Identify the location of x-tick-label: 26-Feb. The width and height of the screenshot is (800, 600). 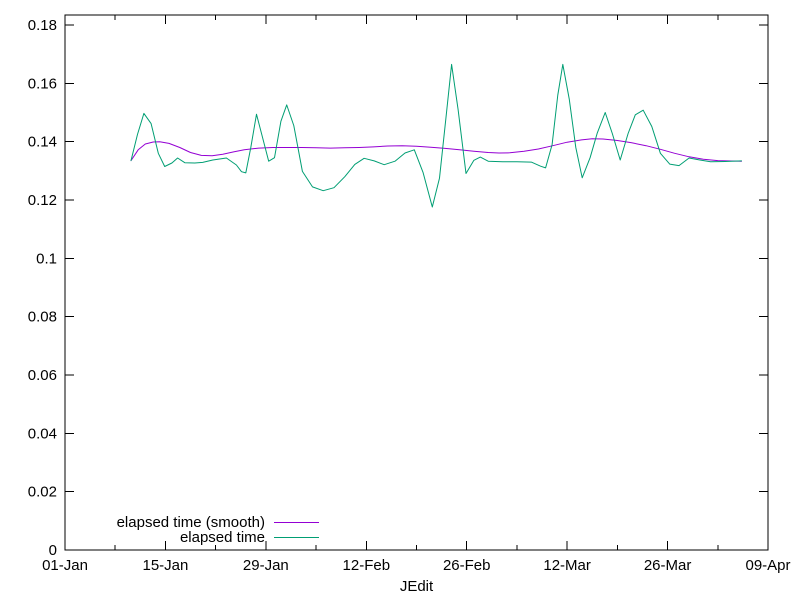
(467, 565).